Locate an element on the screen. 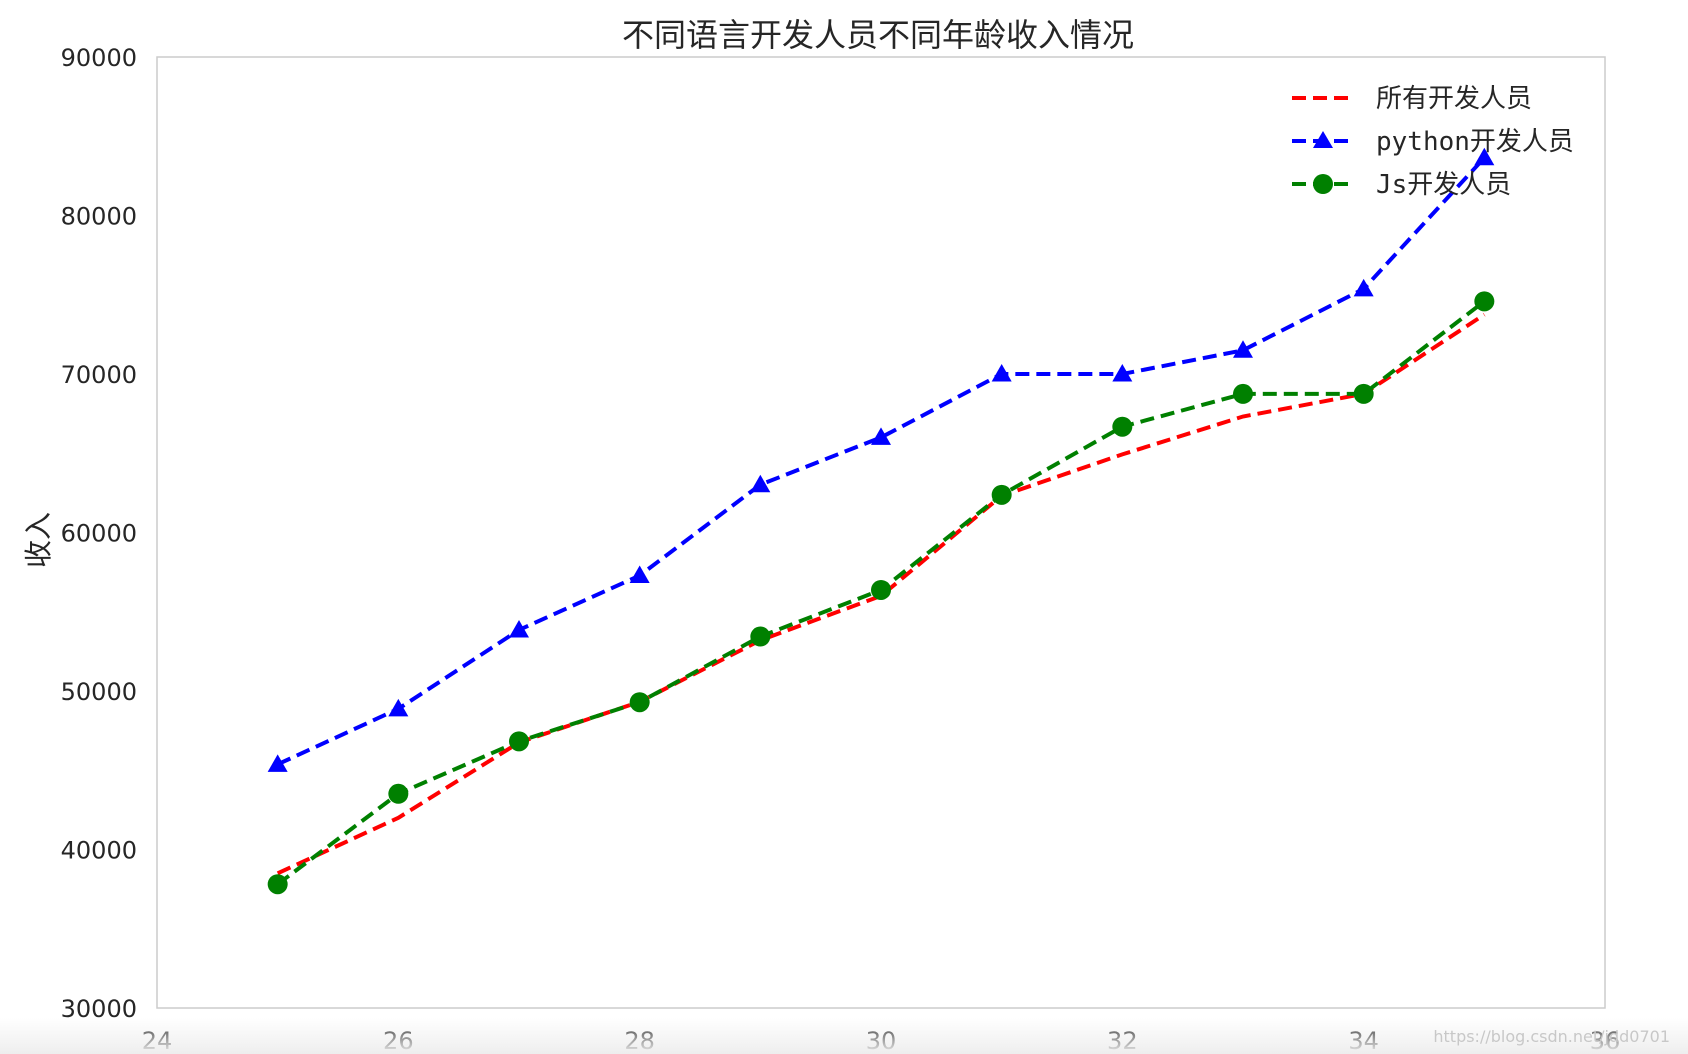 Image resolution: width=1688 pixels, height=1054 pixels. legend: 所有开发人员 python开发人员 Js开发人员 is located at coordinates (1433, 142).